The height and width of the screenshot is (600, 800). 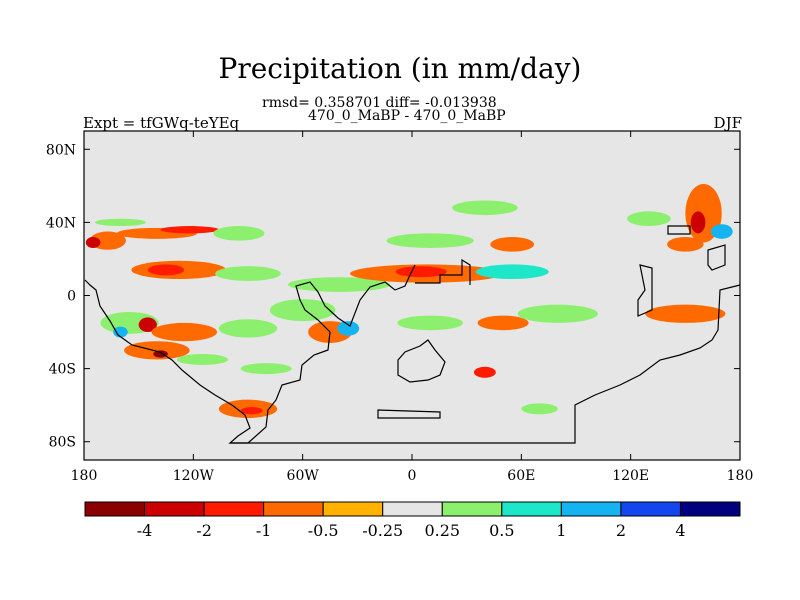 I want to click on x-tick-label: 0, so click(x=412, y=476).